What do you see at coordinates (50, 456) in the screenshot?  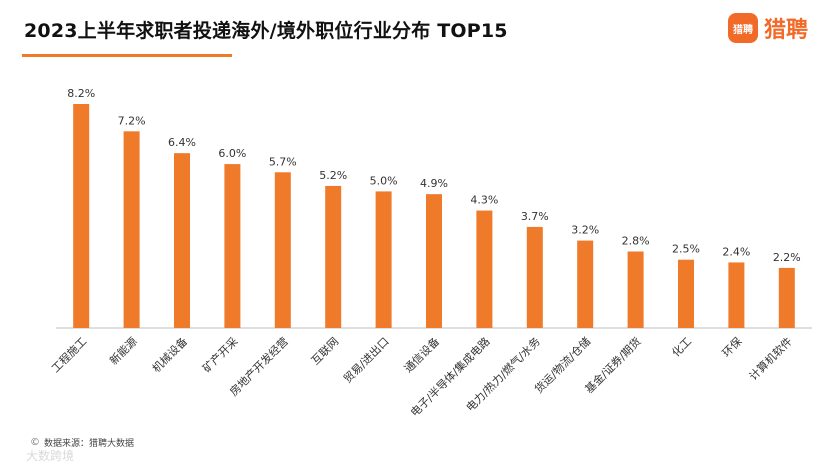 I see `watermark: 大数跨境` at bounding box center [50, 456].